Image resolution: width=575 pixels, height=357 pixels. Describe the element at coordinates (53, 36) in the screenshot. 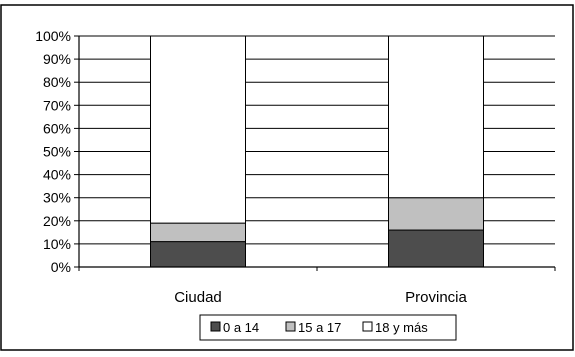

I see `y-tick-label: 100%` at that location.